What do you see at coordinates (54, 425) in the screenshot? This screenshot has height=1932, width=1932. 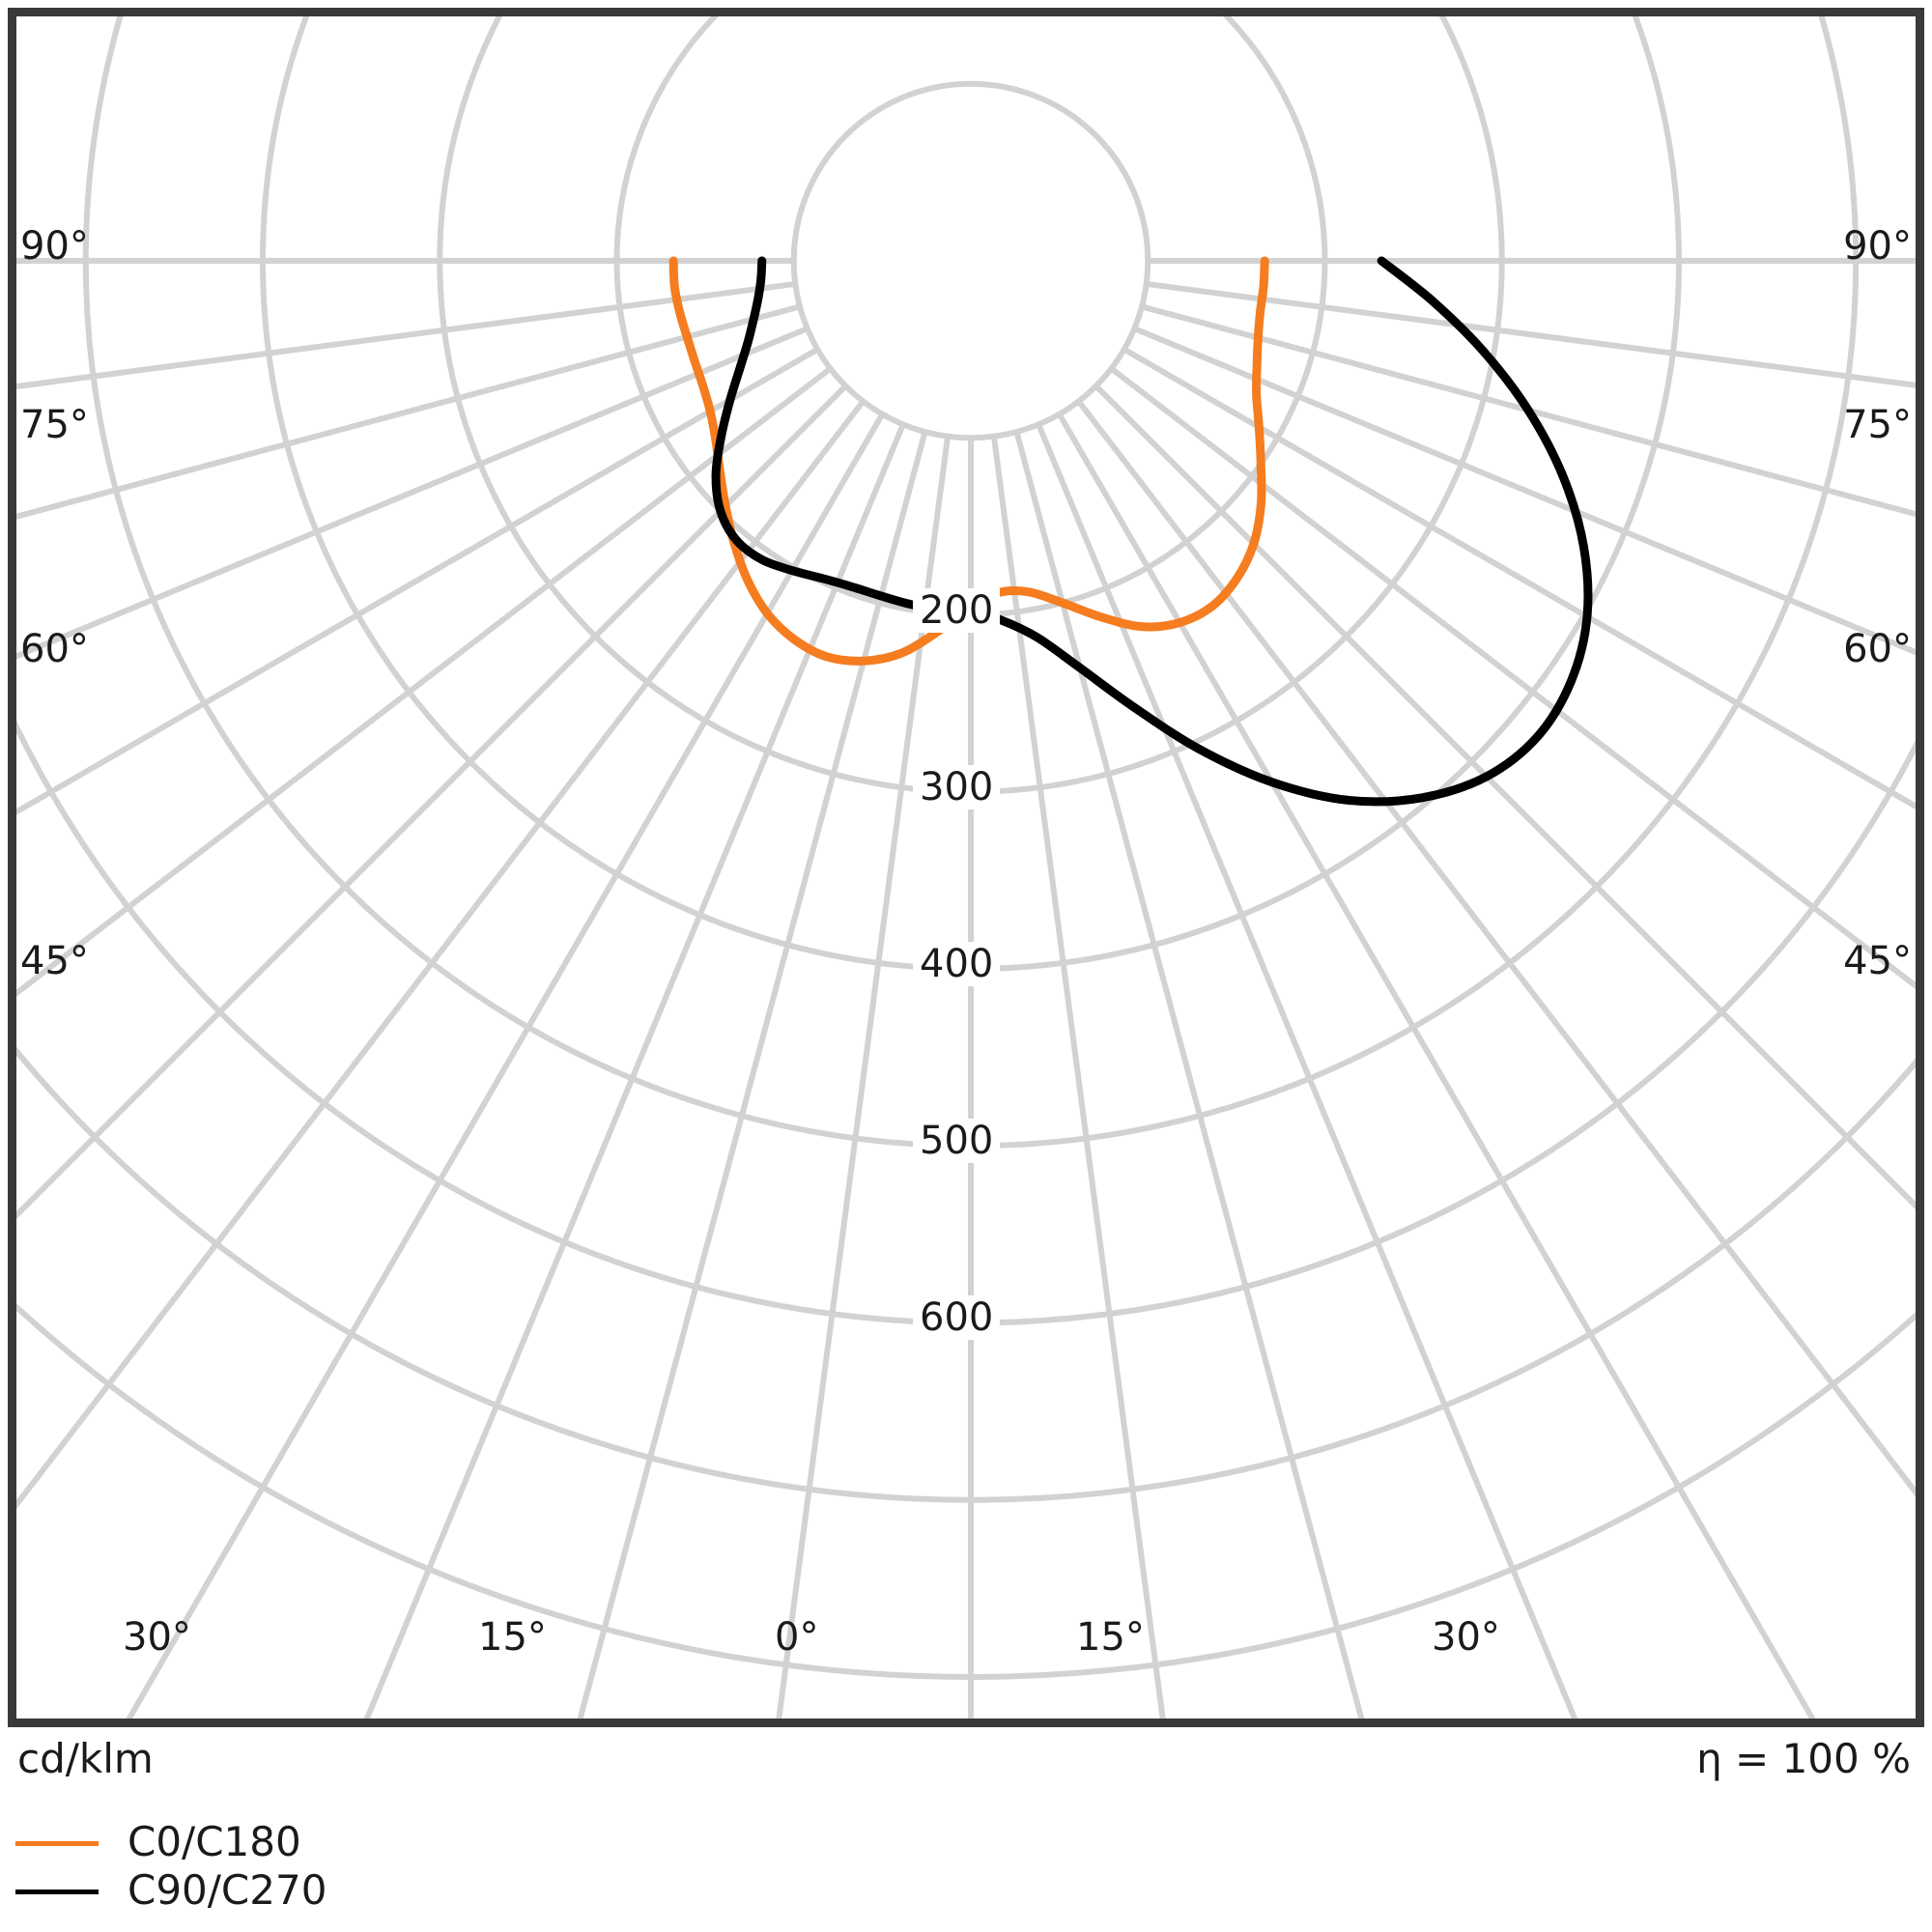 I see `angular-tick-left-1: 75°` at bounding box center [54, 425].